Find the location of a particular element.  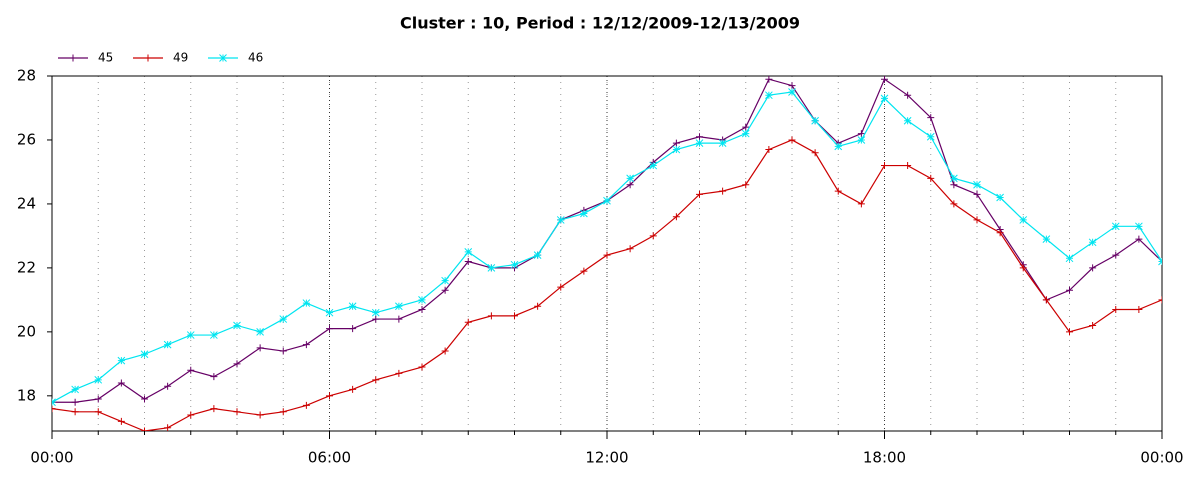

legend-label: 46 is located at coordinates (255, 58).